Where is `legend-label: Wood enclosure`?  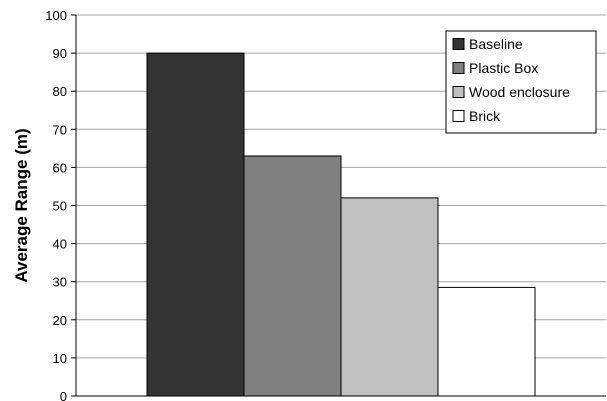 legend-label: Wood enclosure is located at coordinates (519, 92).